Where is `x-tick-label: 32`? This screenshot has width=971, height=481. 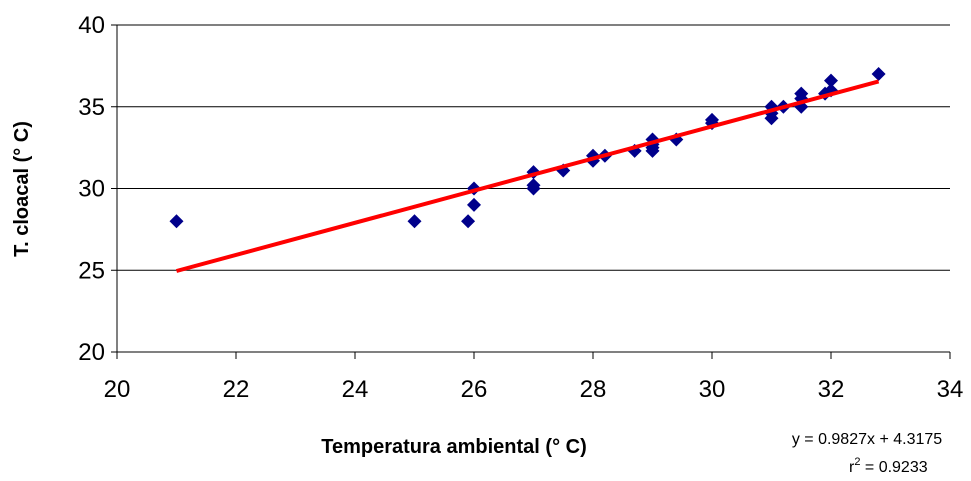
x-tick-label: 32 is located at coordinates (831, 389).